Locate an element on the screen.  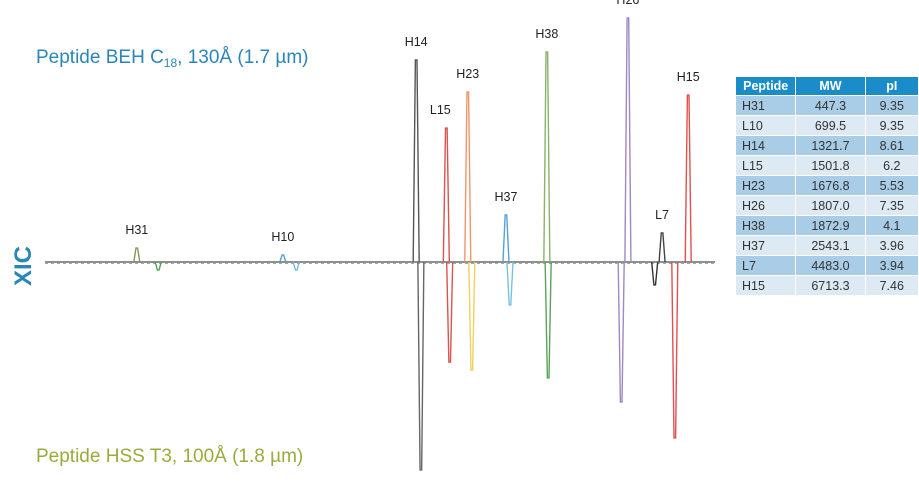
peak-top-L15 is located at coordinates (446, 195).